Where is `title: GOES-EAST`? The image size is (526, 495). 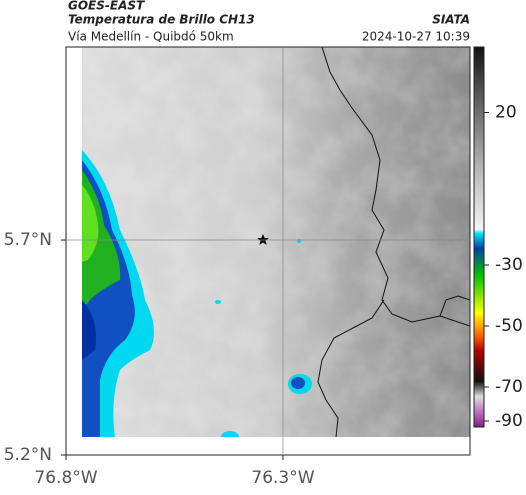 title: GOES-EAST is located at coordinates (106, 6).